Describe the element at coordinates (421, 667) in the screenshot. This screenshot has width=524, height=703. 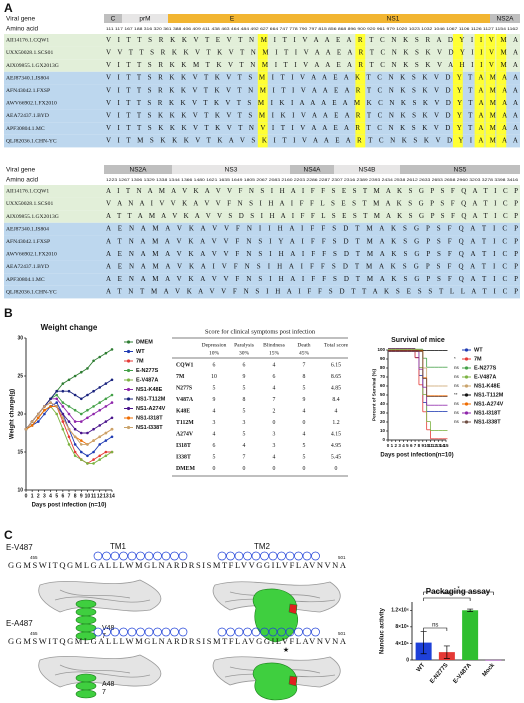
I see `x-tick-label: WT` at that location.